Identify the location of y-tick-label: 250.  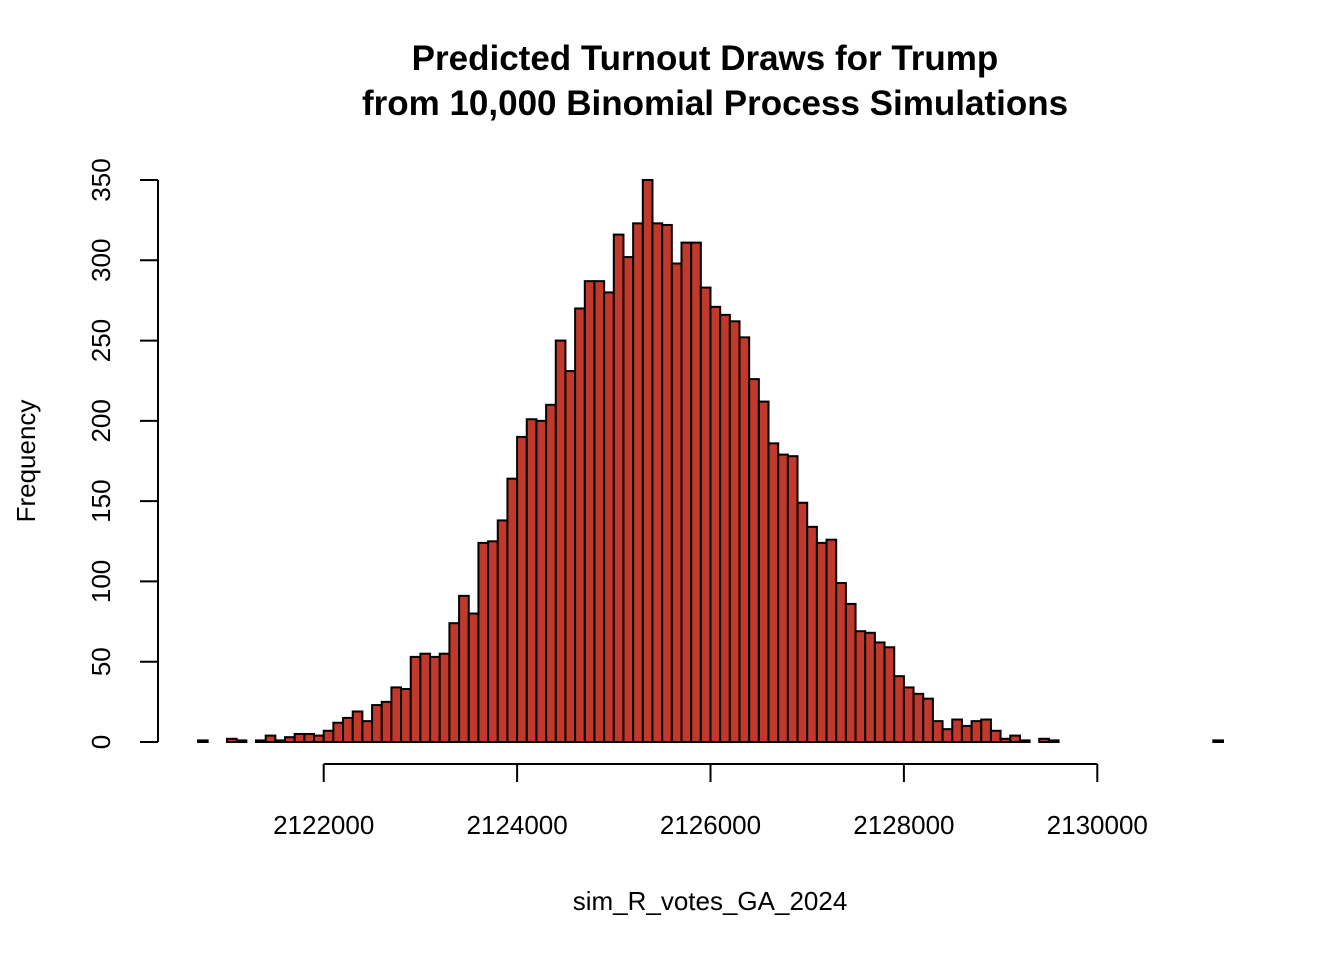
(101, 340).